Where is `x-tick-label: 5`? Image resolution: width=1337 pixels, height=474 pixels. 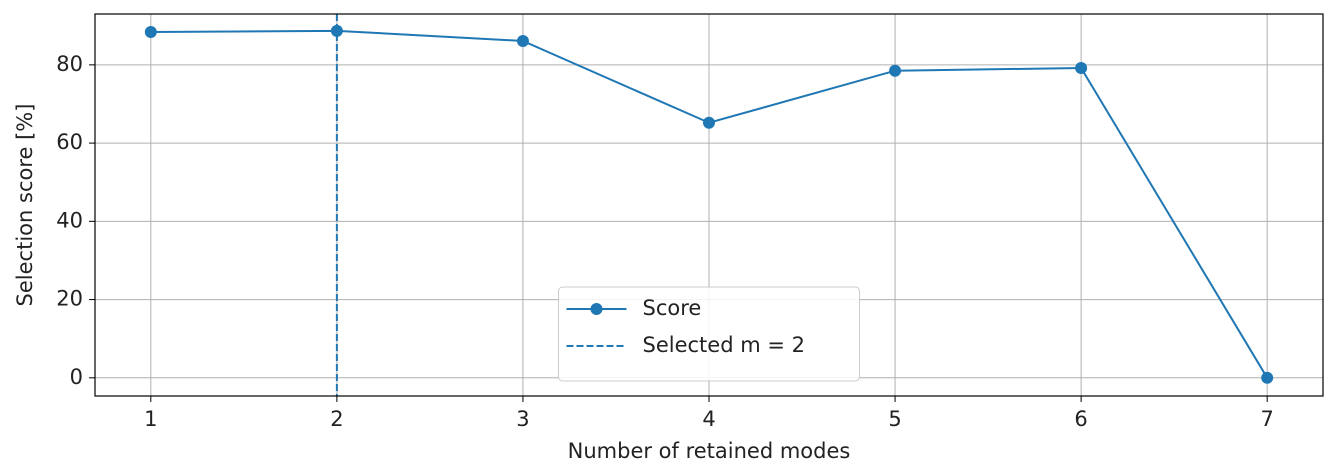 x-tick-label: 5 is located at coordinates (894, 419).